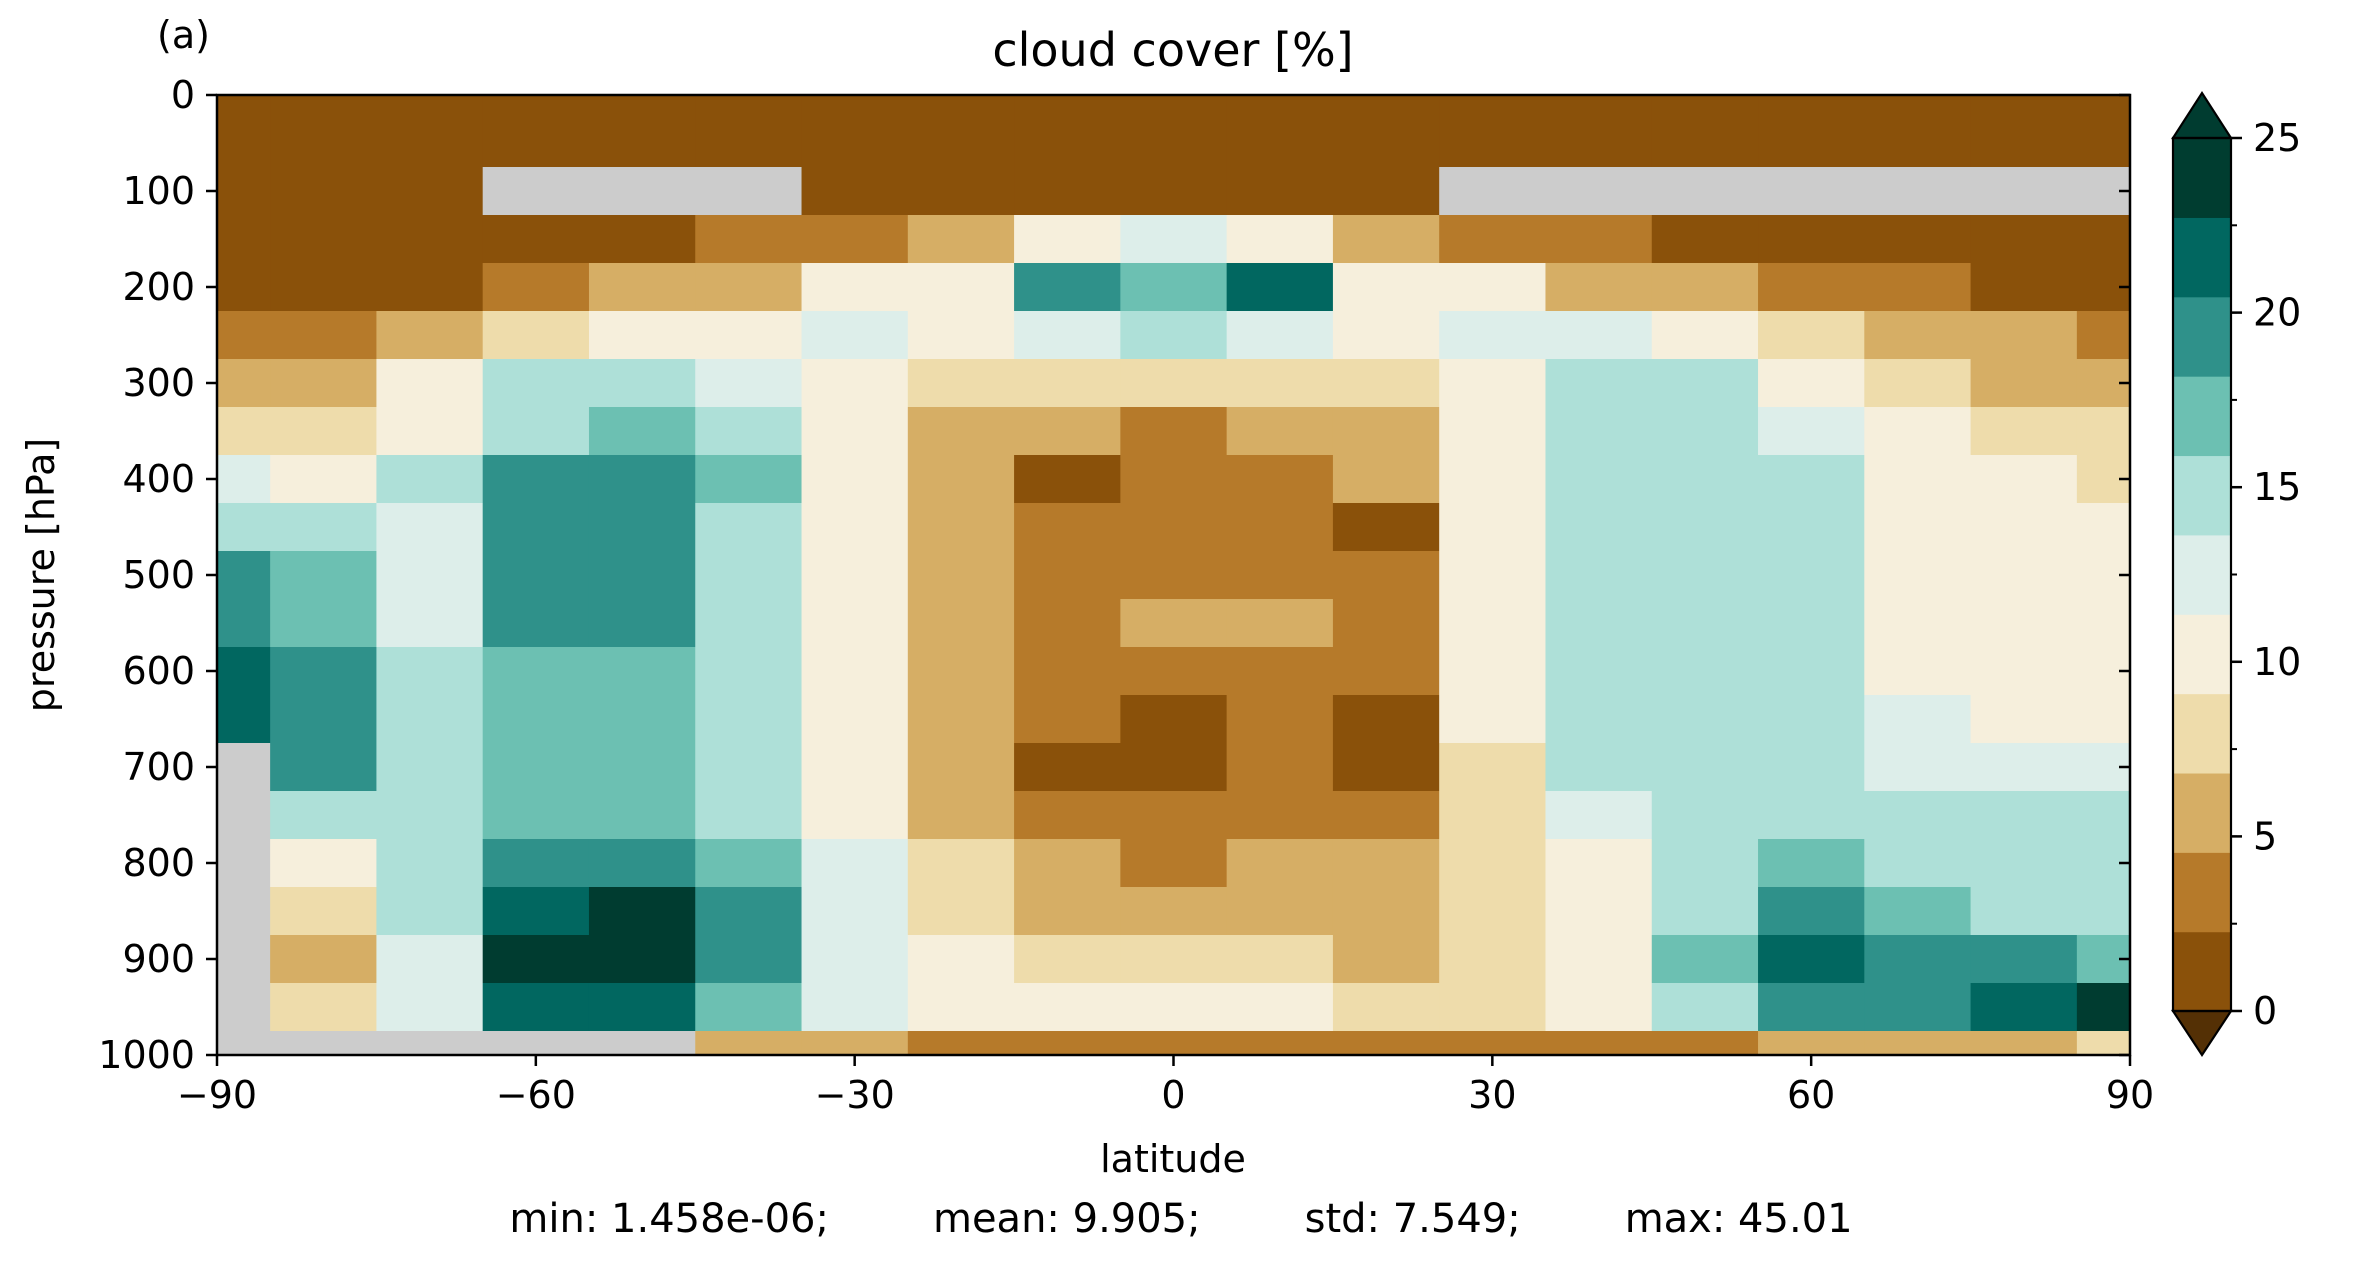  I want to click on colorbar-tick-label: 15, so click(2277, 487).